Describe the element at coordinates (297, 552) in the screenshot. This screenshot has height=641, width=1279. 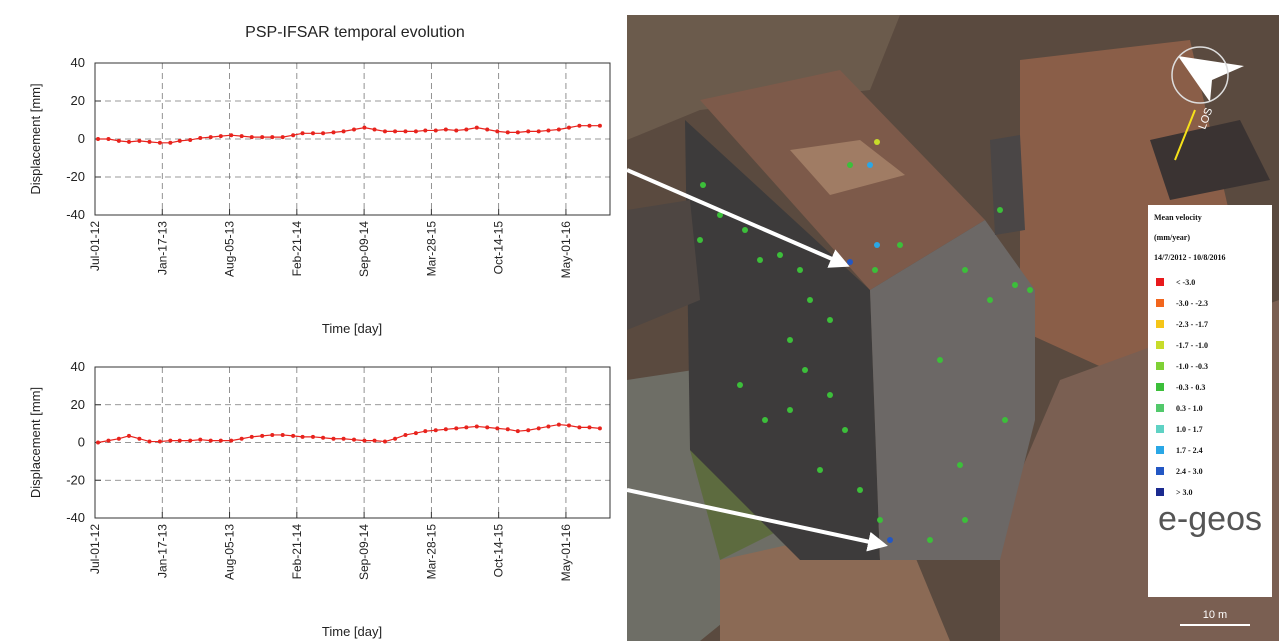
I see `x-tick-label: Feb-21-14` at that location.